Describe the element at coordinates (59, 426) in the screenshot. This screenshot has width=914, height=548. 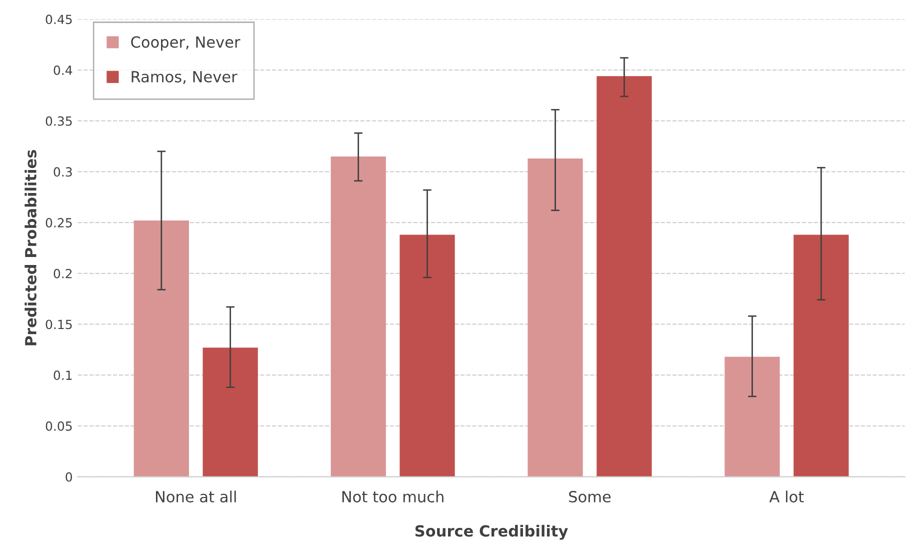
I see `y-tick-label: 0.05` at that location.